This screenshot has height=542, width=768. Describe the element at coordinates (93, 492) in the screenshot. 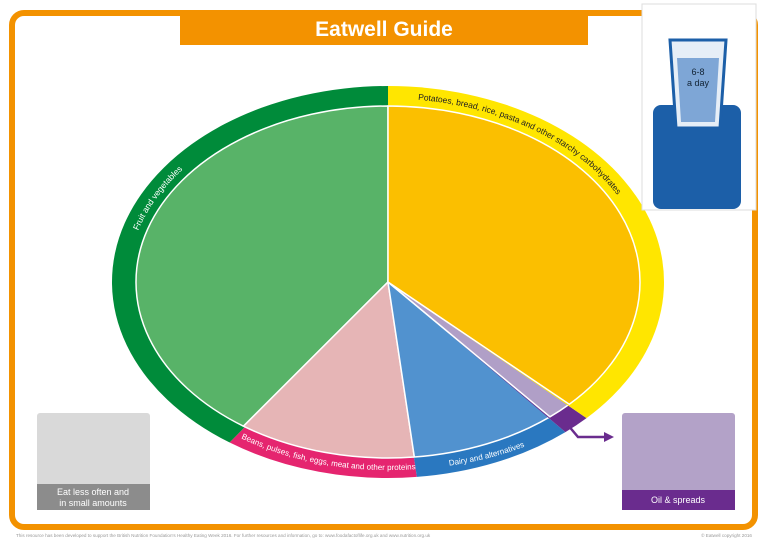

I see `eat-less-label: Eat less often and` at that location.